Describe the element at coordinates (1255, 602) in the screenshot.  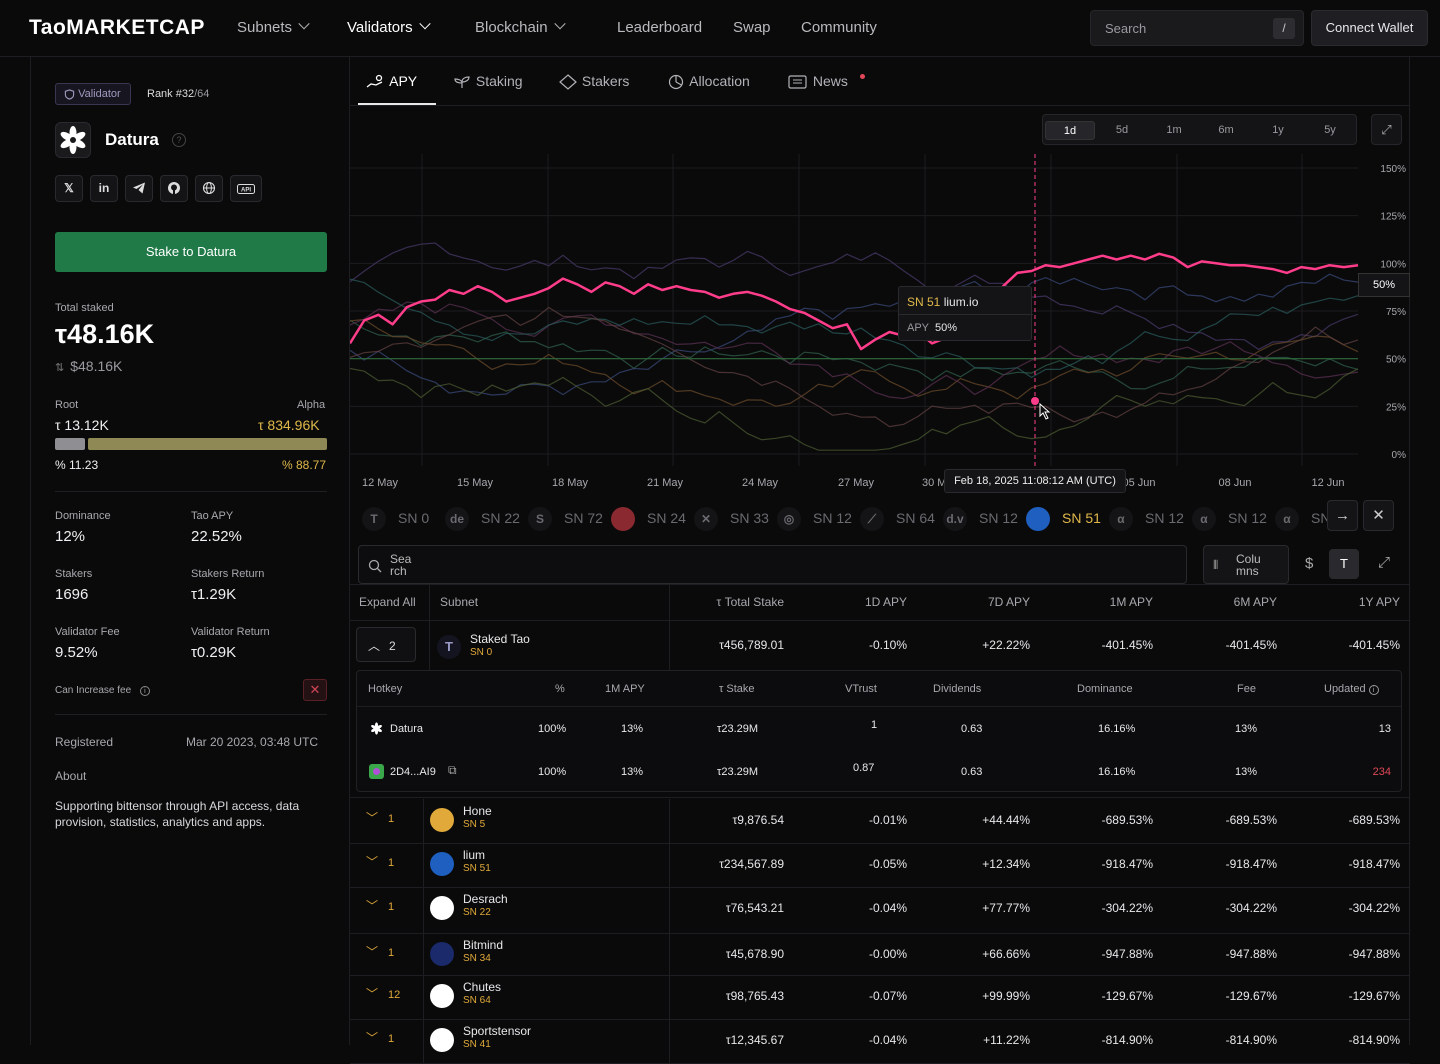
I see `apy-6m-header: 6M APY` at that location.